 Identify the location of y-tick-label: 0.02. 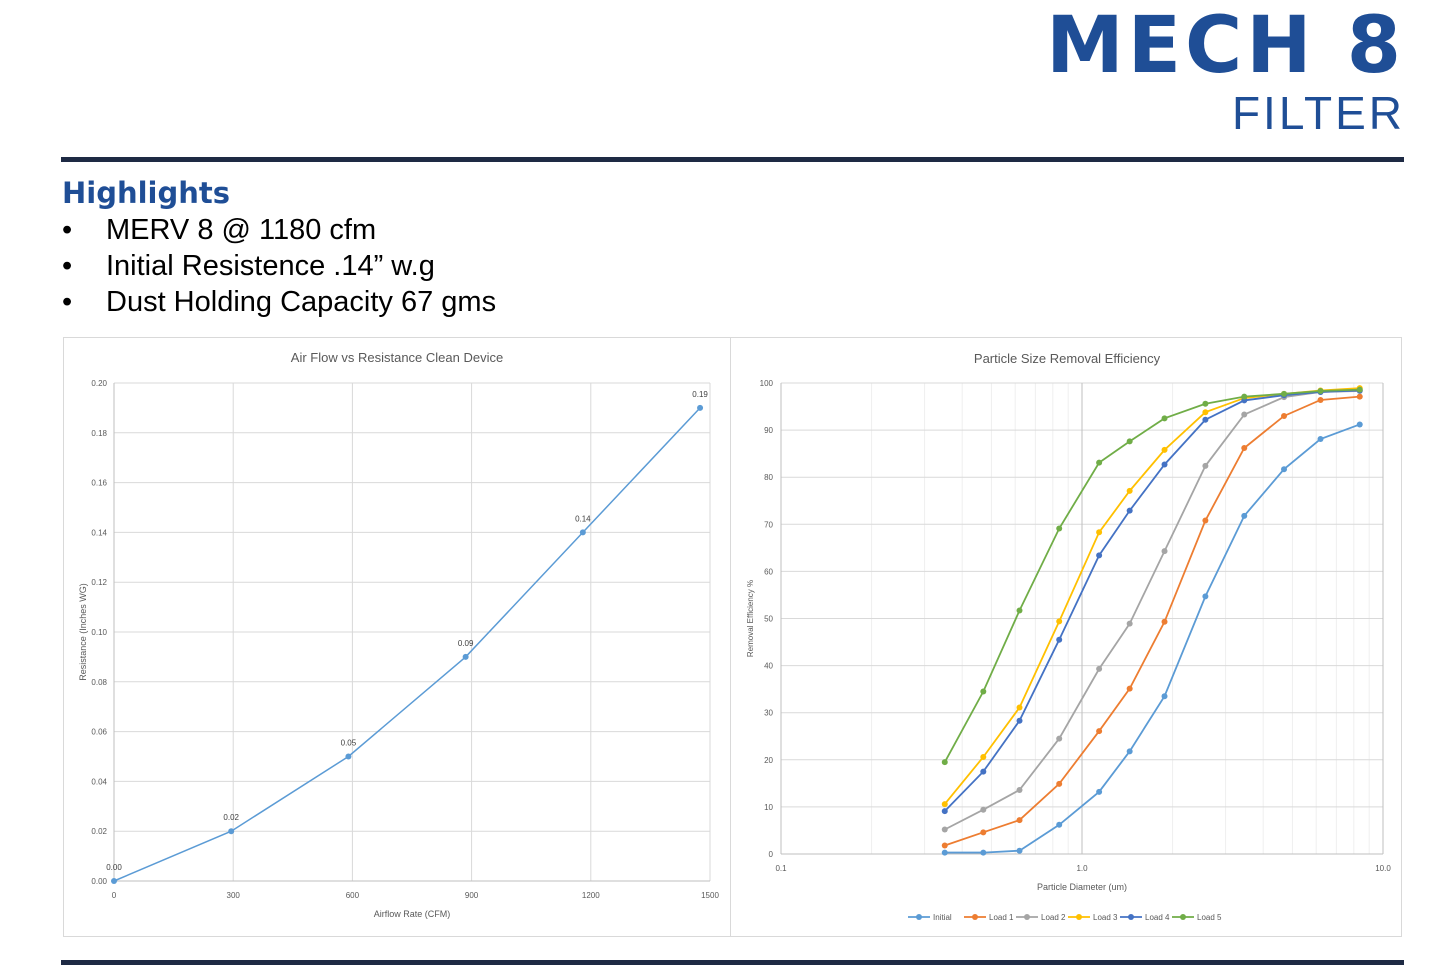
(99, 831).